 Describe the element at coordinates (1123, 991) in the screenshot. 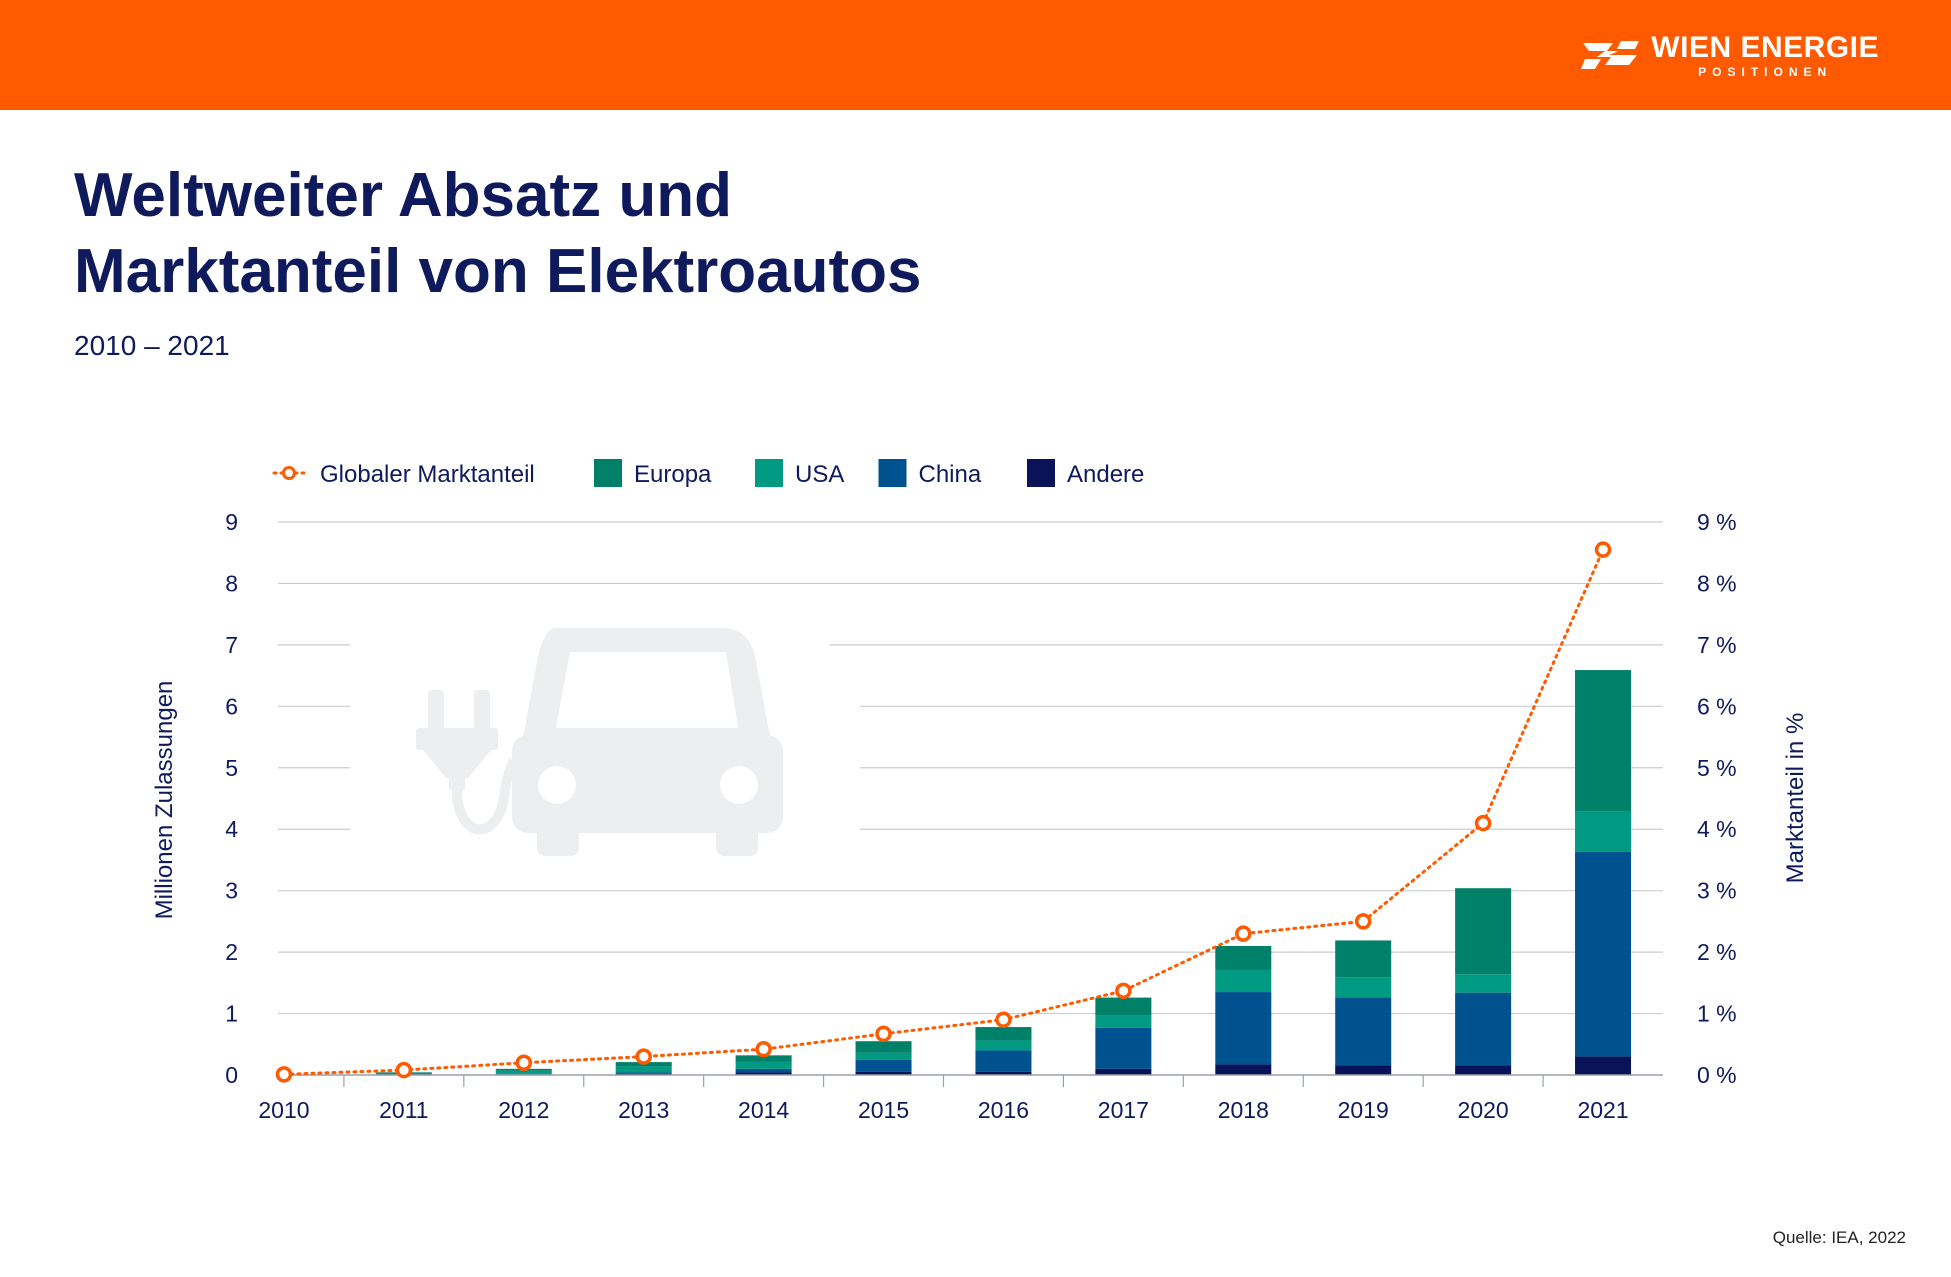

I see `market-share-point-2017` at that location.